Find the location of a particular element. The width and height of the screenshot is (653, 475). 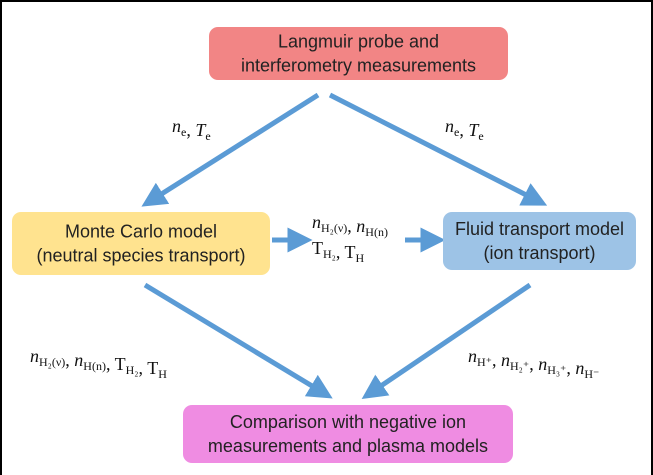

edge-label: nH₂(ν), nH(n) is located at coordinates (350, 225).